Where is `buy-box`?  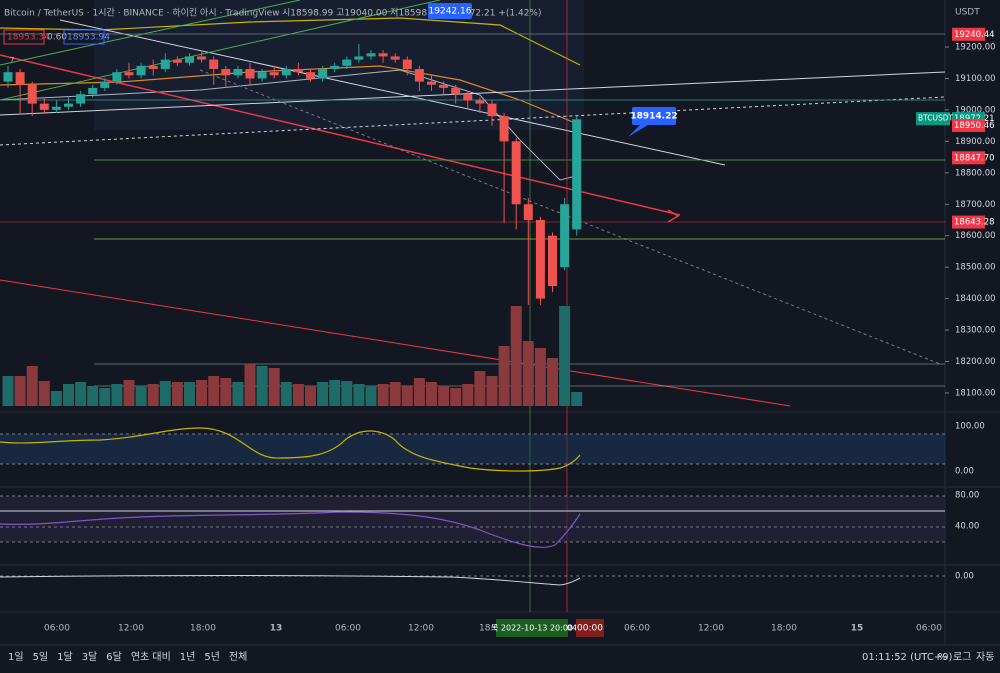
buy-box is located at coordinates (84, 37).